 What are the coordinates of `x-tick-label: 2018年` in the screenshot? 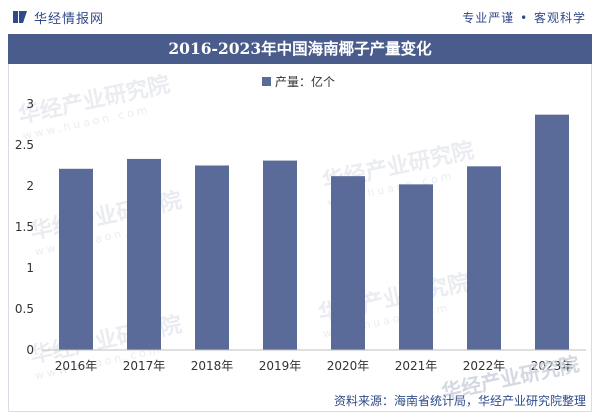 It's located at (212, 366).